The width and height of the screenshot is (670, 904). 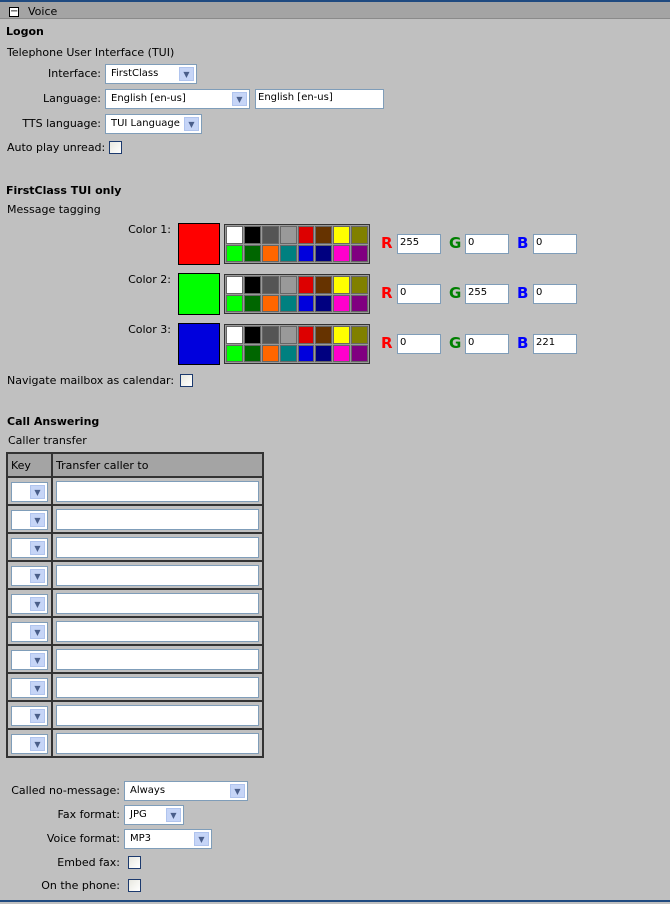 I want to click on section-header: − Voice, so click(x=335, y=10).